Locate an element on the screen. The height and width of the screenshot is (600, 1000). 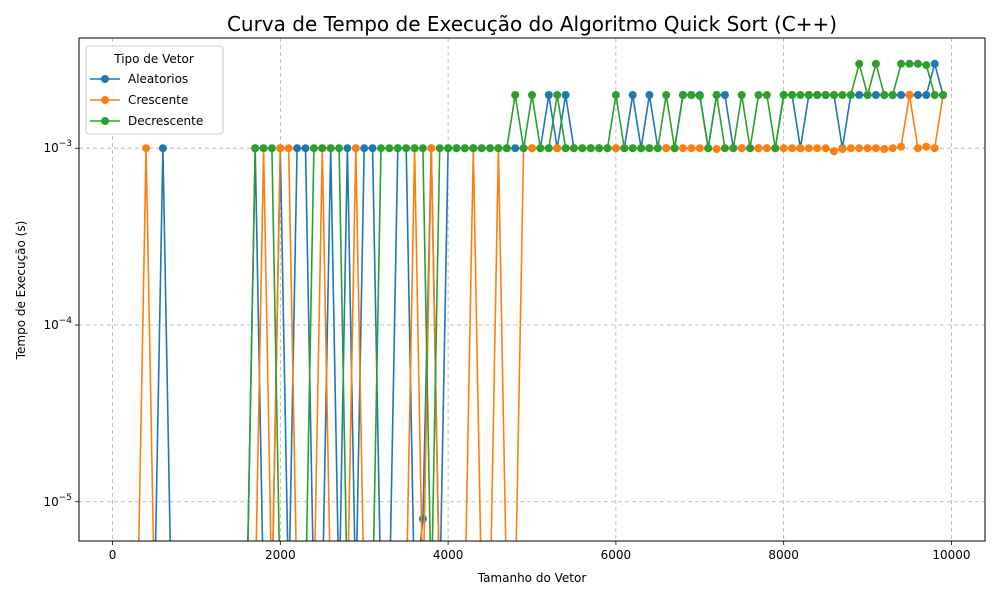
x-axis-label: Tamanho do Vetor is located at coordinates (532, 578).